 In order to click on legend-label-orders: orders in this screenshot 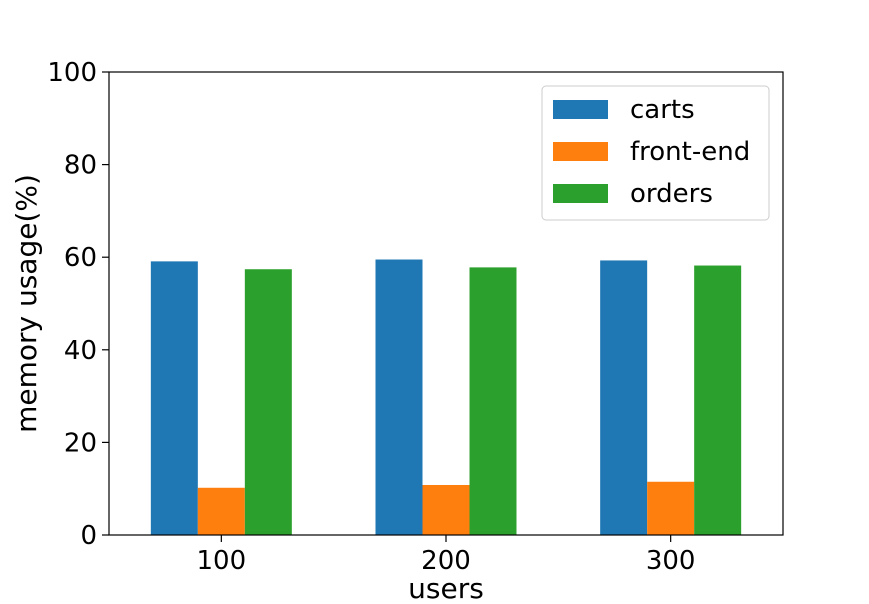, I will do `click(671, 194)`.